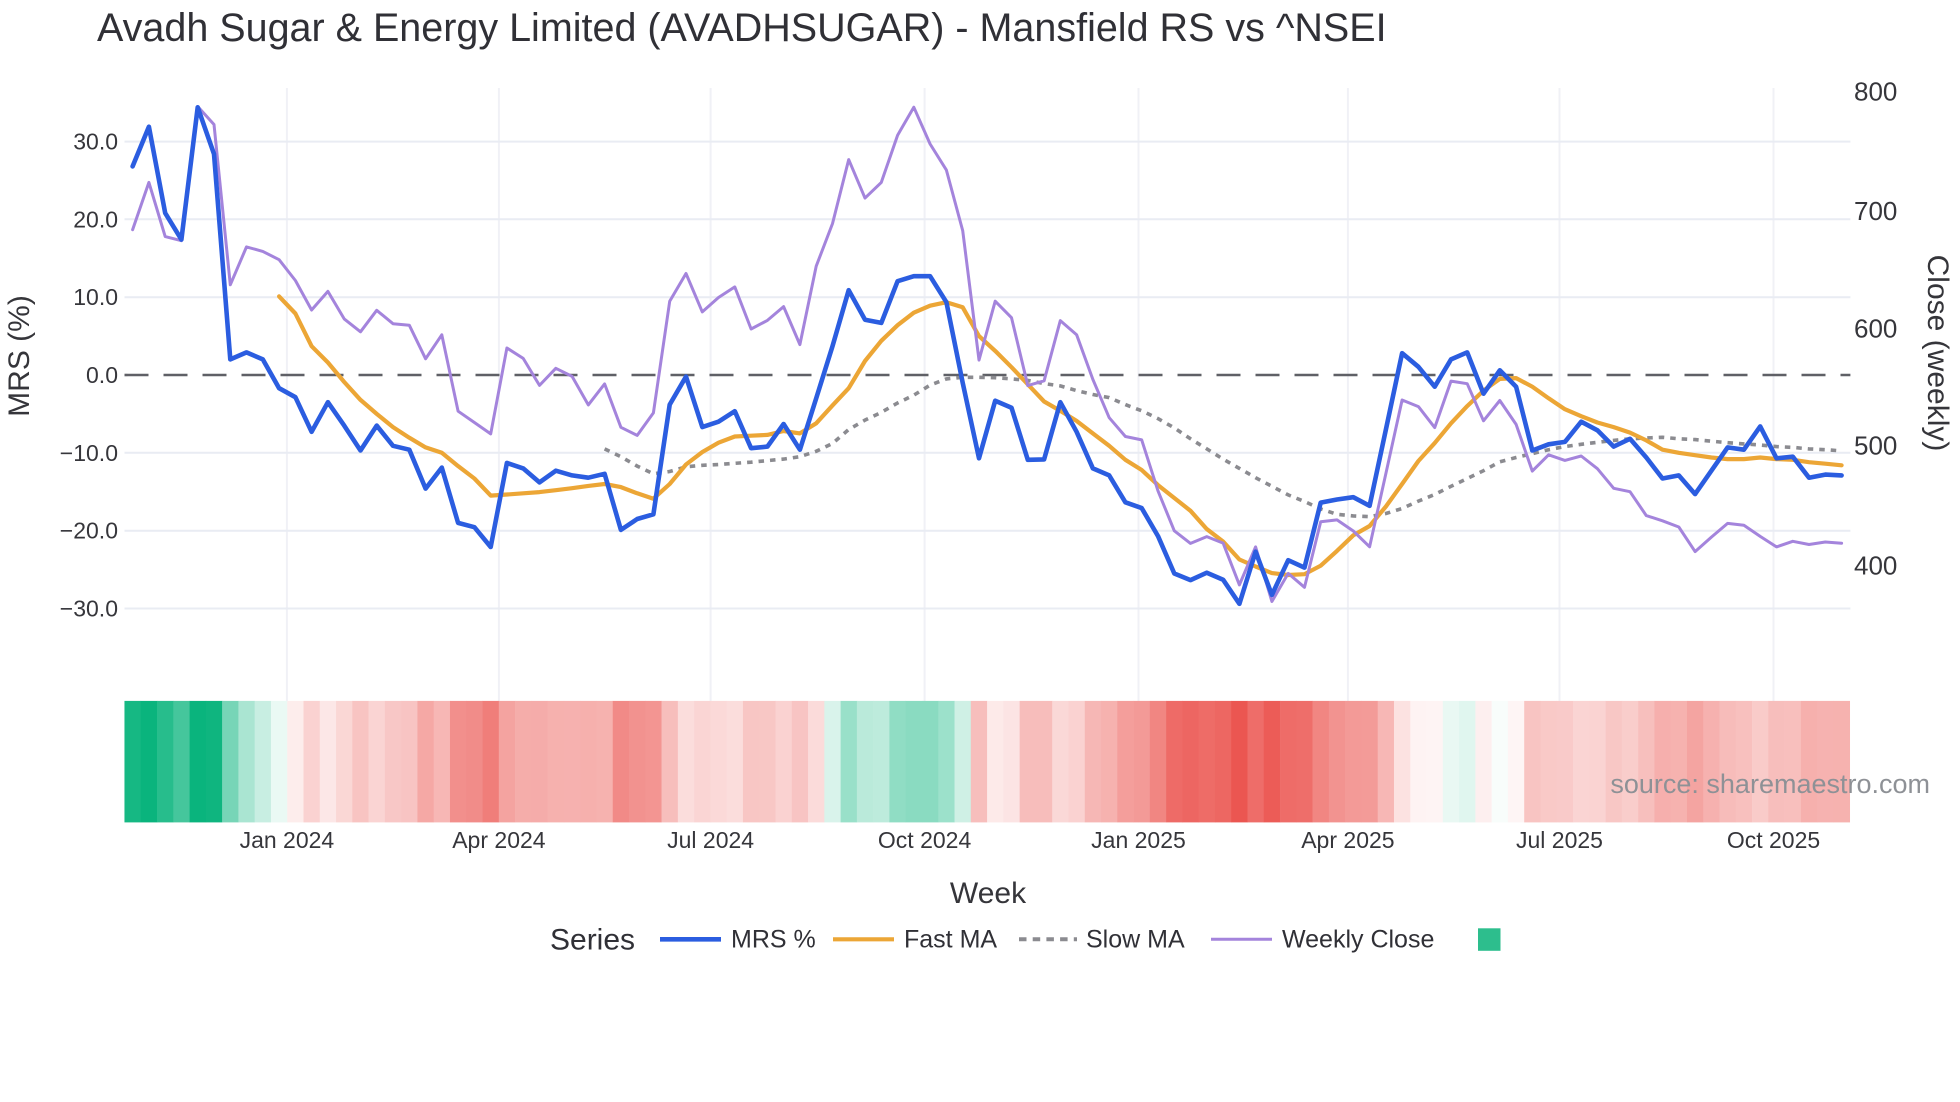 Image resolution: width=1960 pixels, height=1102 pixels. Describe the element at coordinates (773, 939) in the screenshot. I see `svg-text: MRS %` at that location.